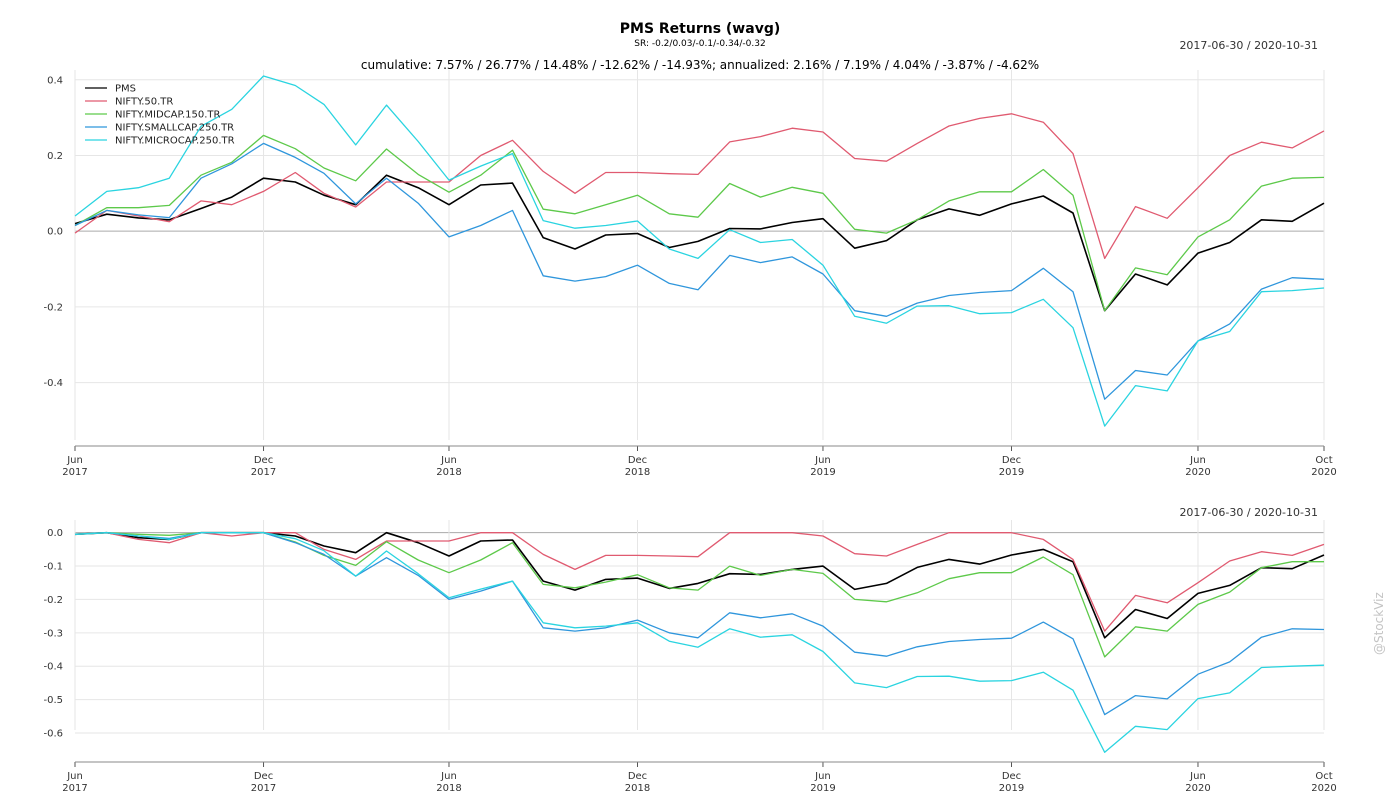 The height and width of the screenshot is (800, 1400). What do you see at coordinates (1248, 45) in the screenshot?
I see `date-range-top: 2017-06-30 / 2020-10-31` at bounding box center [1248, 45].